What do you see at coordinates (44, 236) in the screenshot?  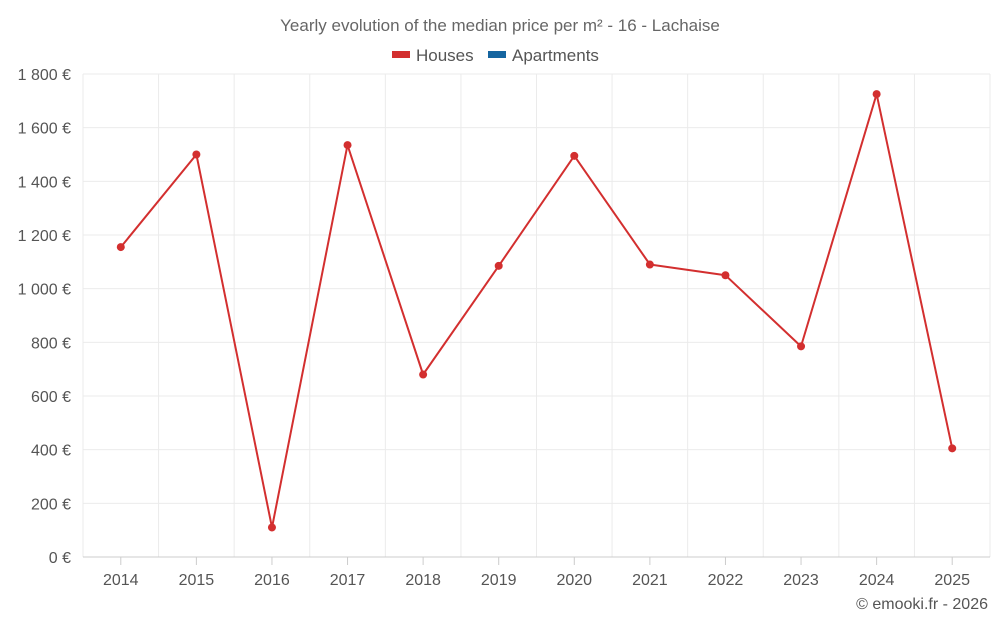 I see `y-tick-label: 1 200 €` at bounding box center [44, 236].